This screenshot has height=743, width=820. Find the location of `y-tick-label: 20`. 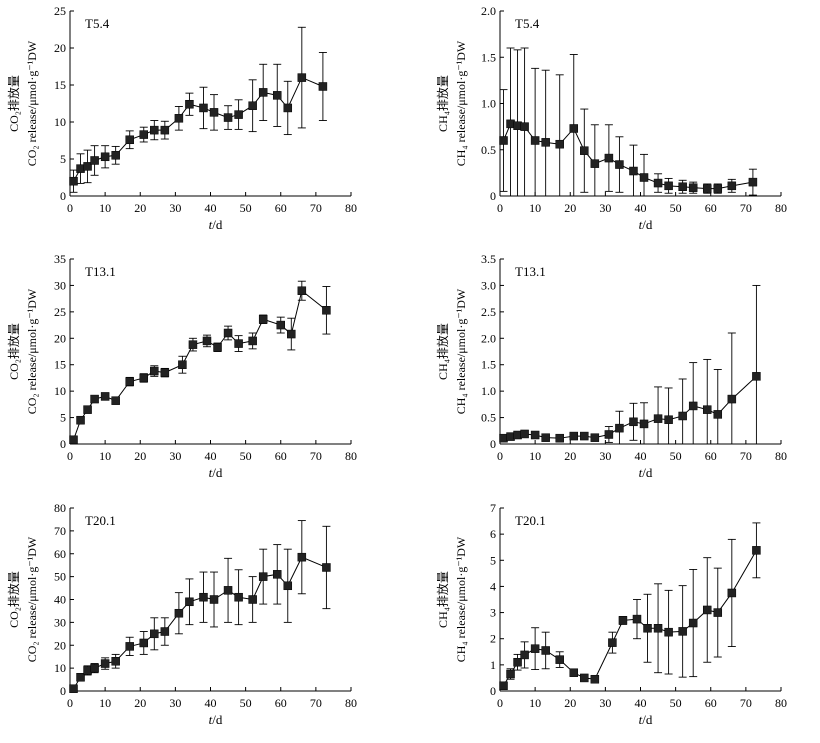

y-tick-label: 20 is located at coordinates (60, 645).